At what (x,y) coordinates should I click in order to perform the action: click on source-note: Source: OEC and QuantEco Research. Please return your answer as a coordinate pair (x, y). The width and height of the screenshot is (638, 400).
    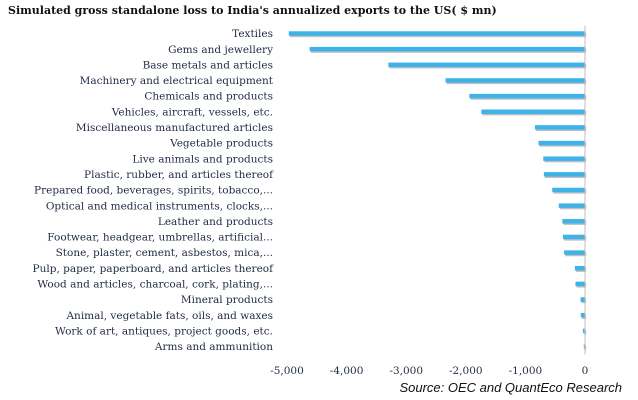
    Looking at the image, I should click on (510, 387).